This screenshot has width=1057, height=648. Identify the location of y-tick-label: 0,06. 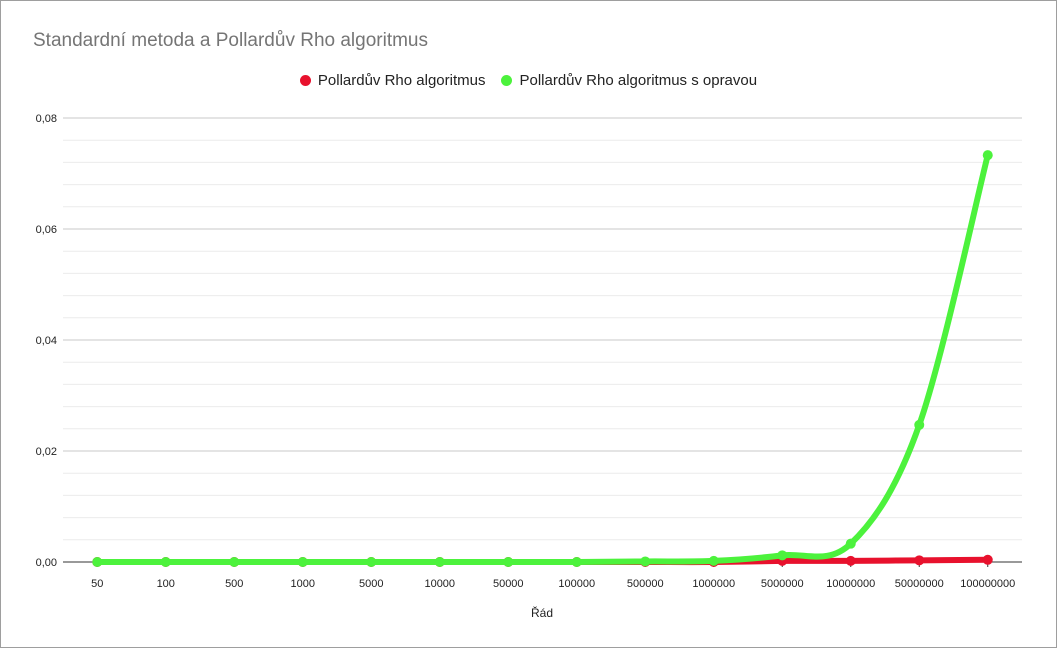
(46, 230).